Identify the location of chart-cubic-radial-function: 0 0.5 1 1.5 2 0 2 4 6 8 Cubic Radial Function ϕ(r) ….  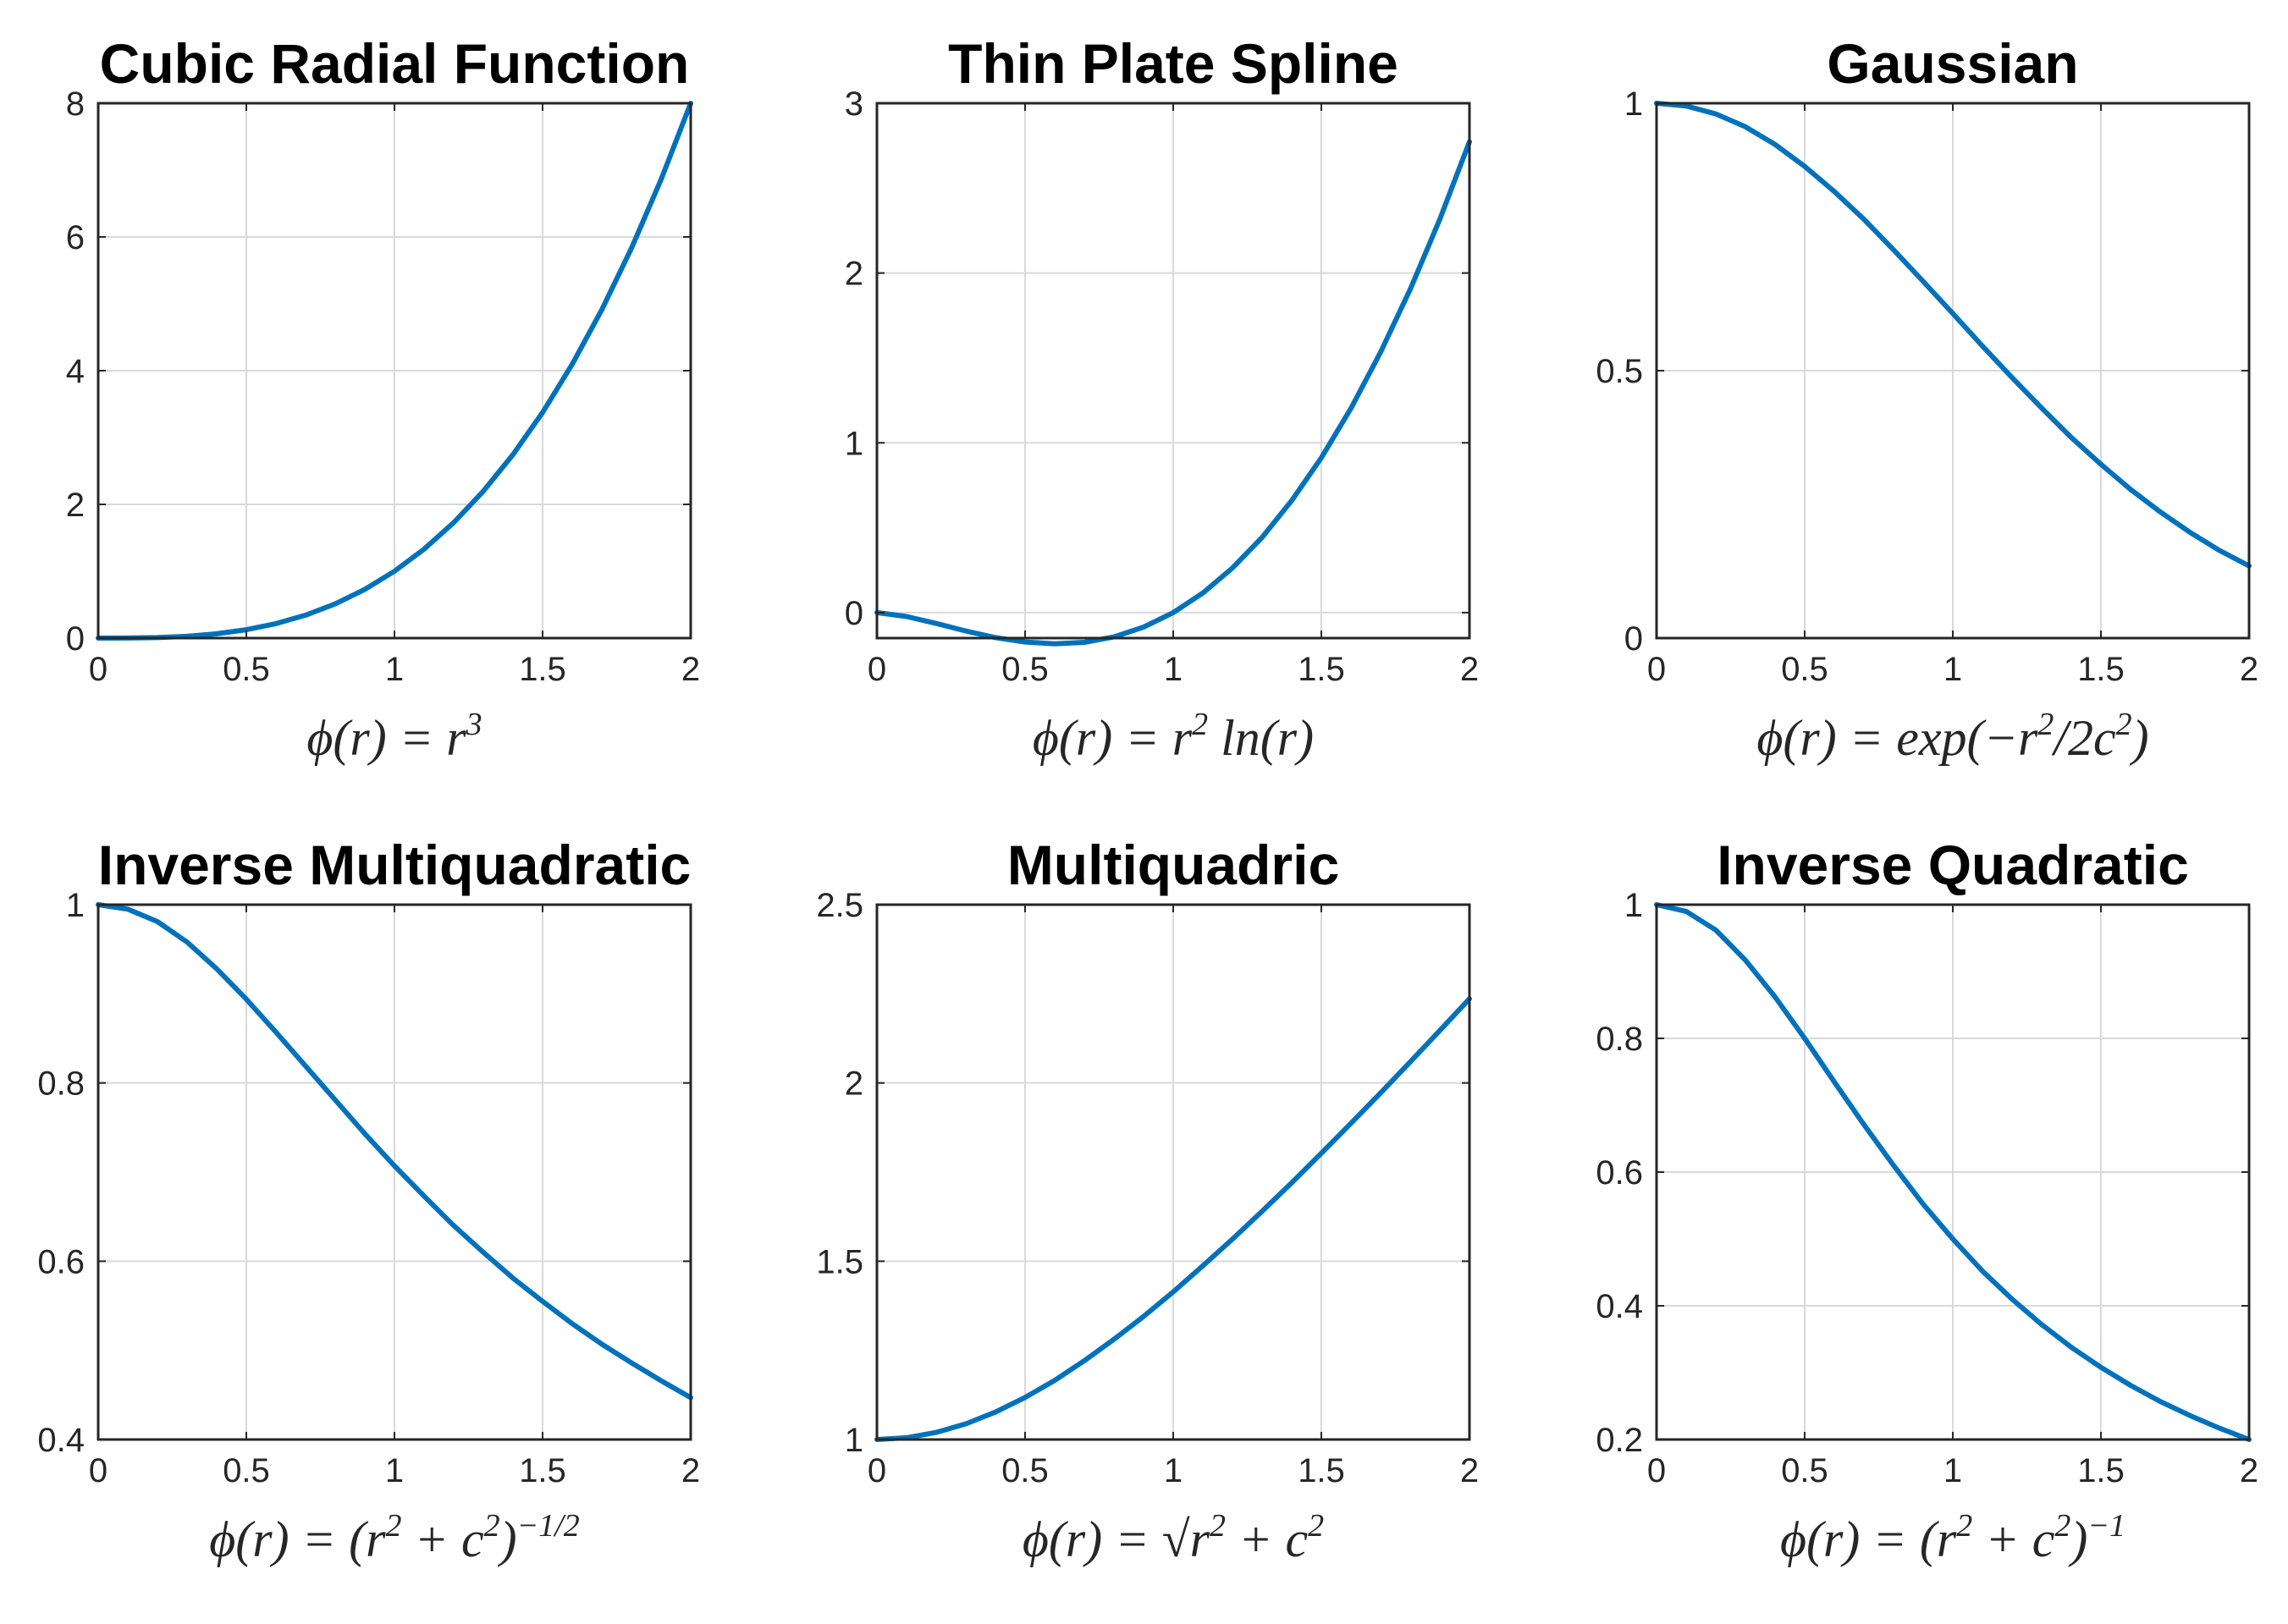
(383, 399).